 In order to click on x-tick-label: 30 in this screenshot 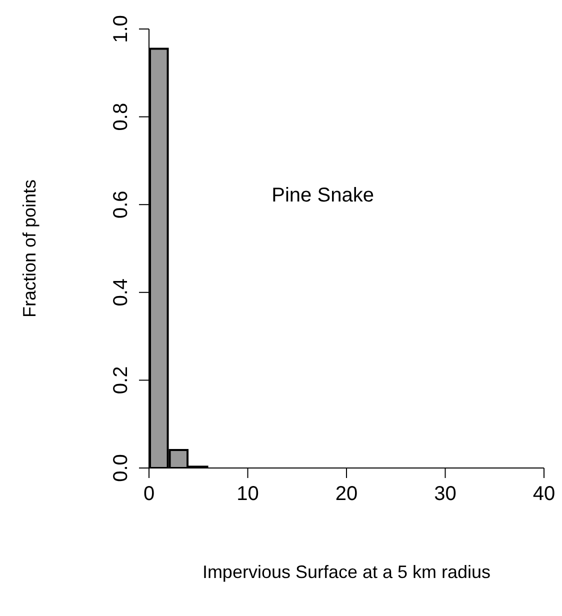, I will do `click(445, 494)`.